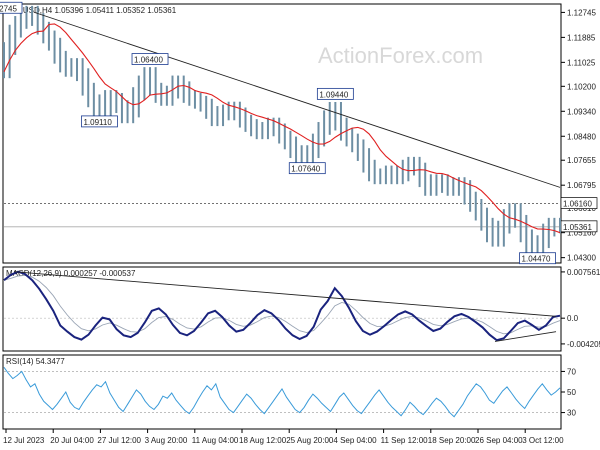  I want to click on x-tick-label: 12 Jul 2023, so click(24, 440).